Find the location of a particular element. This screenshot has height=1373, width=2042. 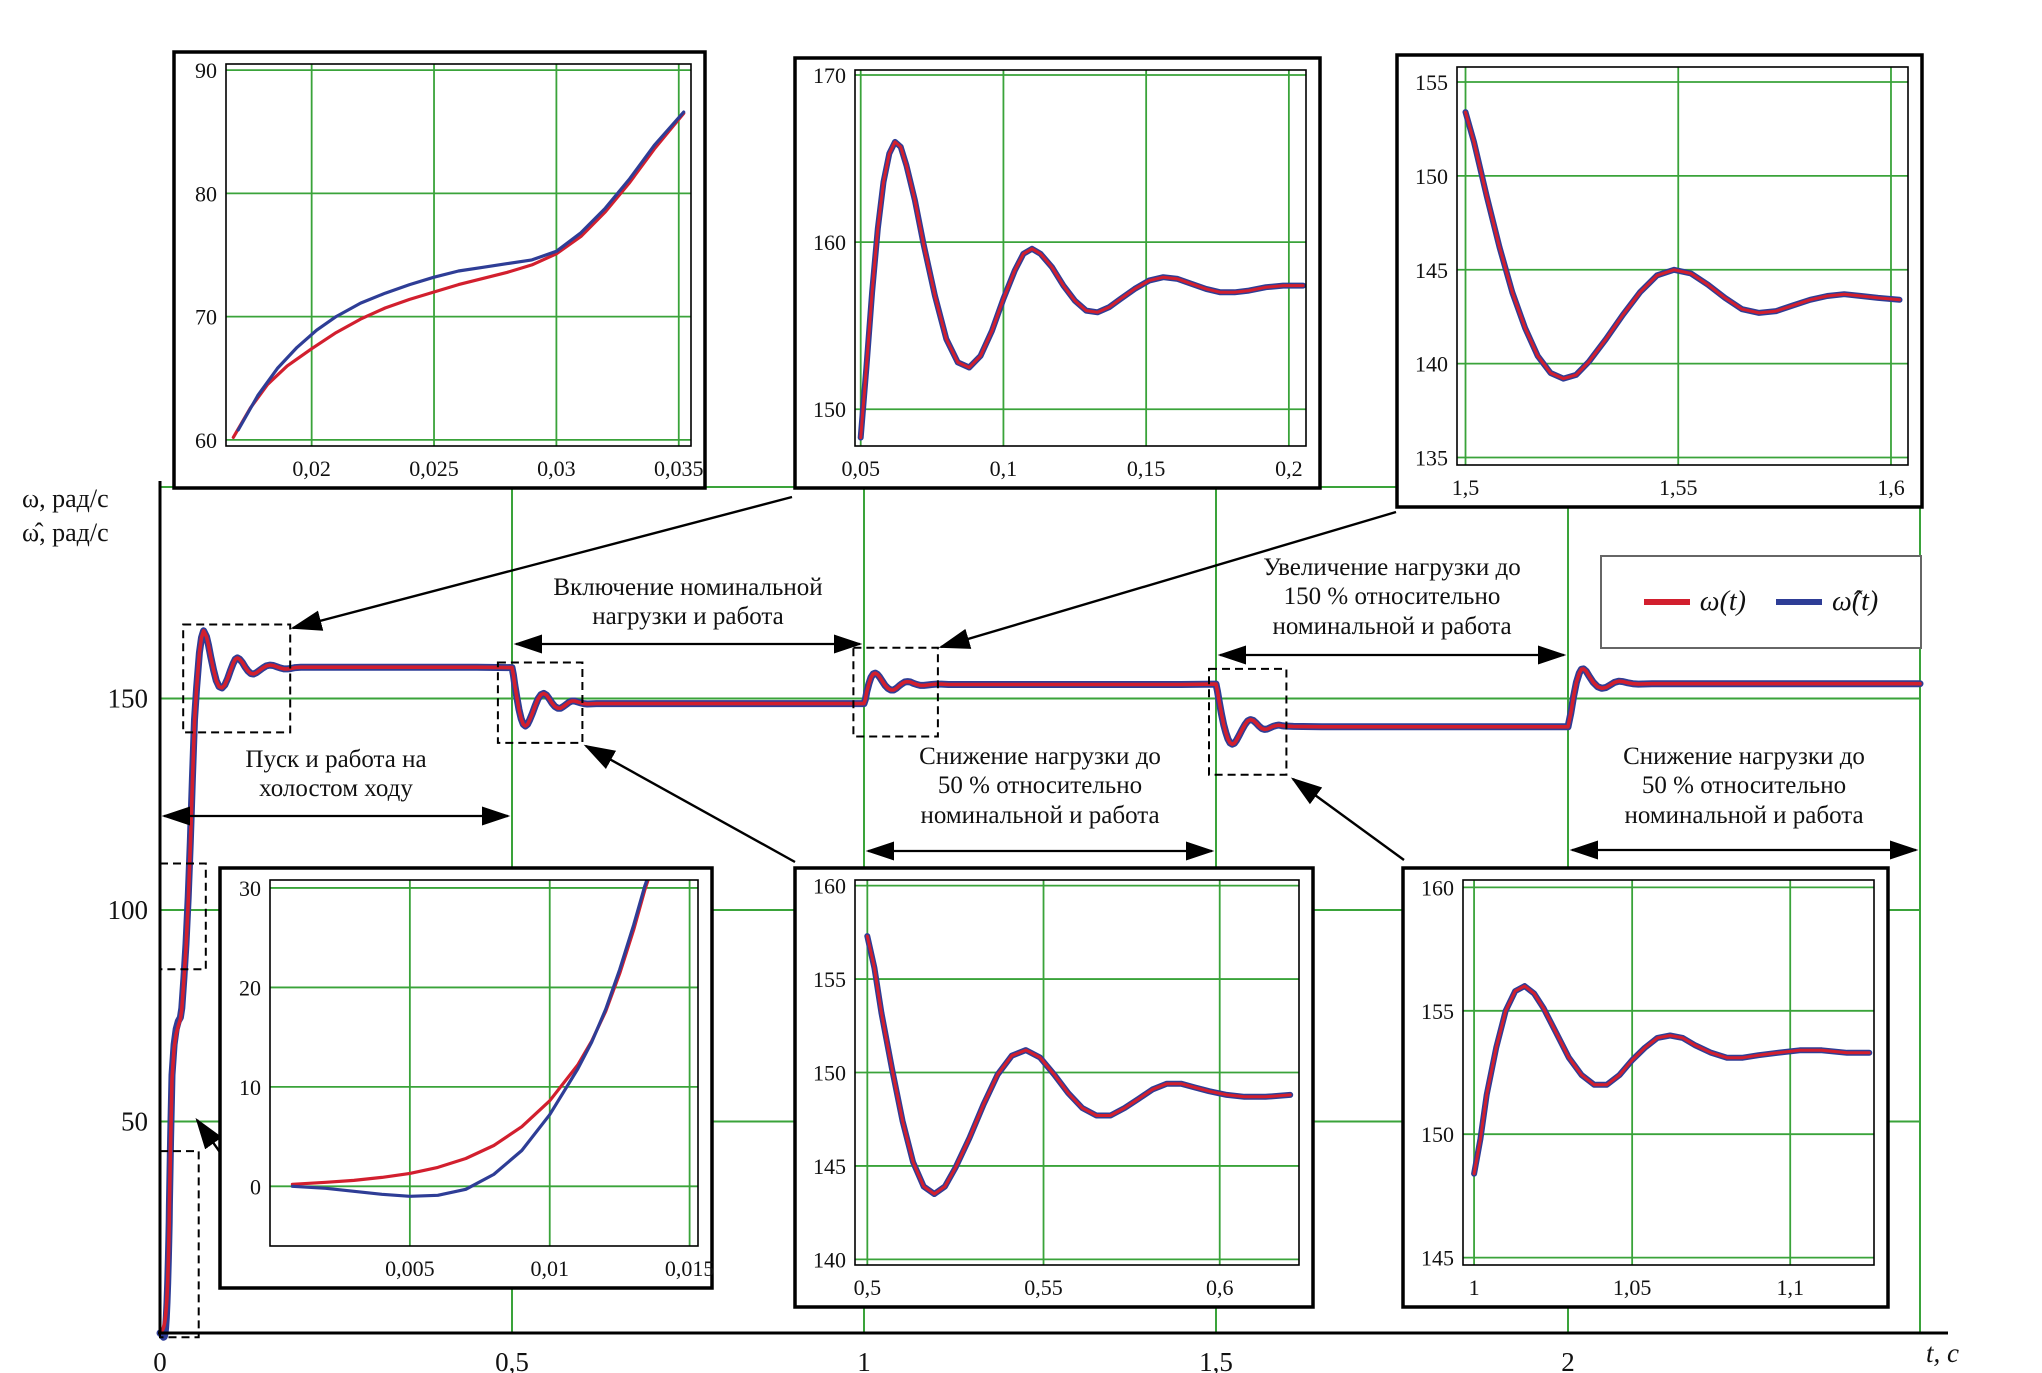

inset-startup-ramp-chart: 0,02 0,025 0,03 0,035 60 70 80 90 is located at coordinates (439, 270).